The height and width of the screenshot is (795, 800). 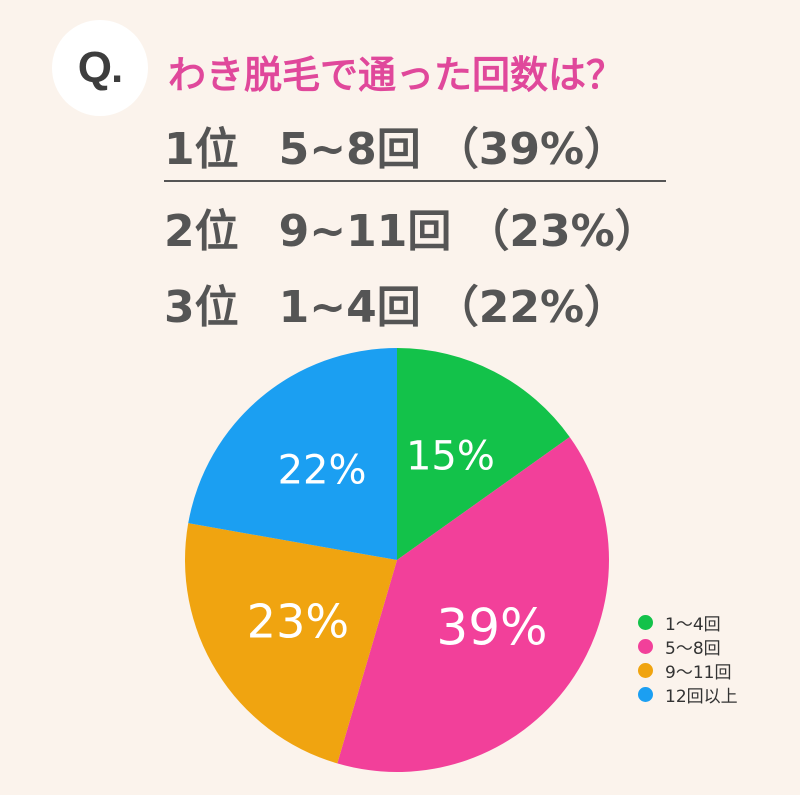 What do you see at coordinates (396, 75) in the screenshot?
I see `question-title: わき脱毛で通った回数は？` at bounding box center [396, 75].